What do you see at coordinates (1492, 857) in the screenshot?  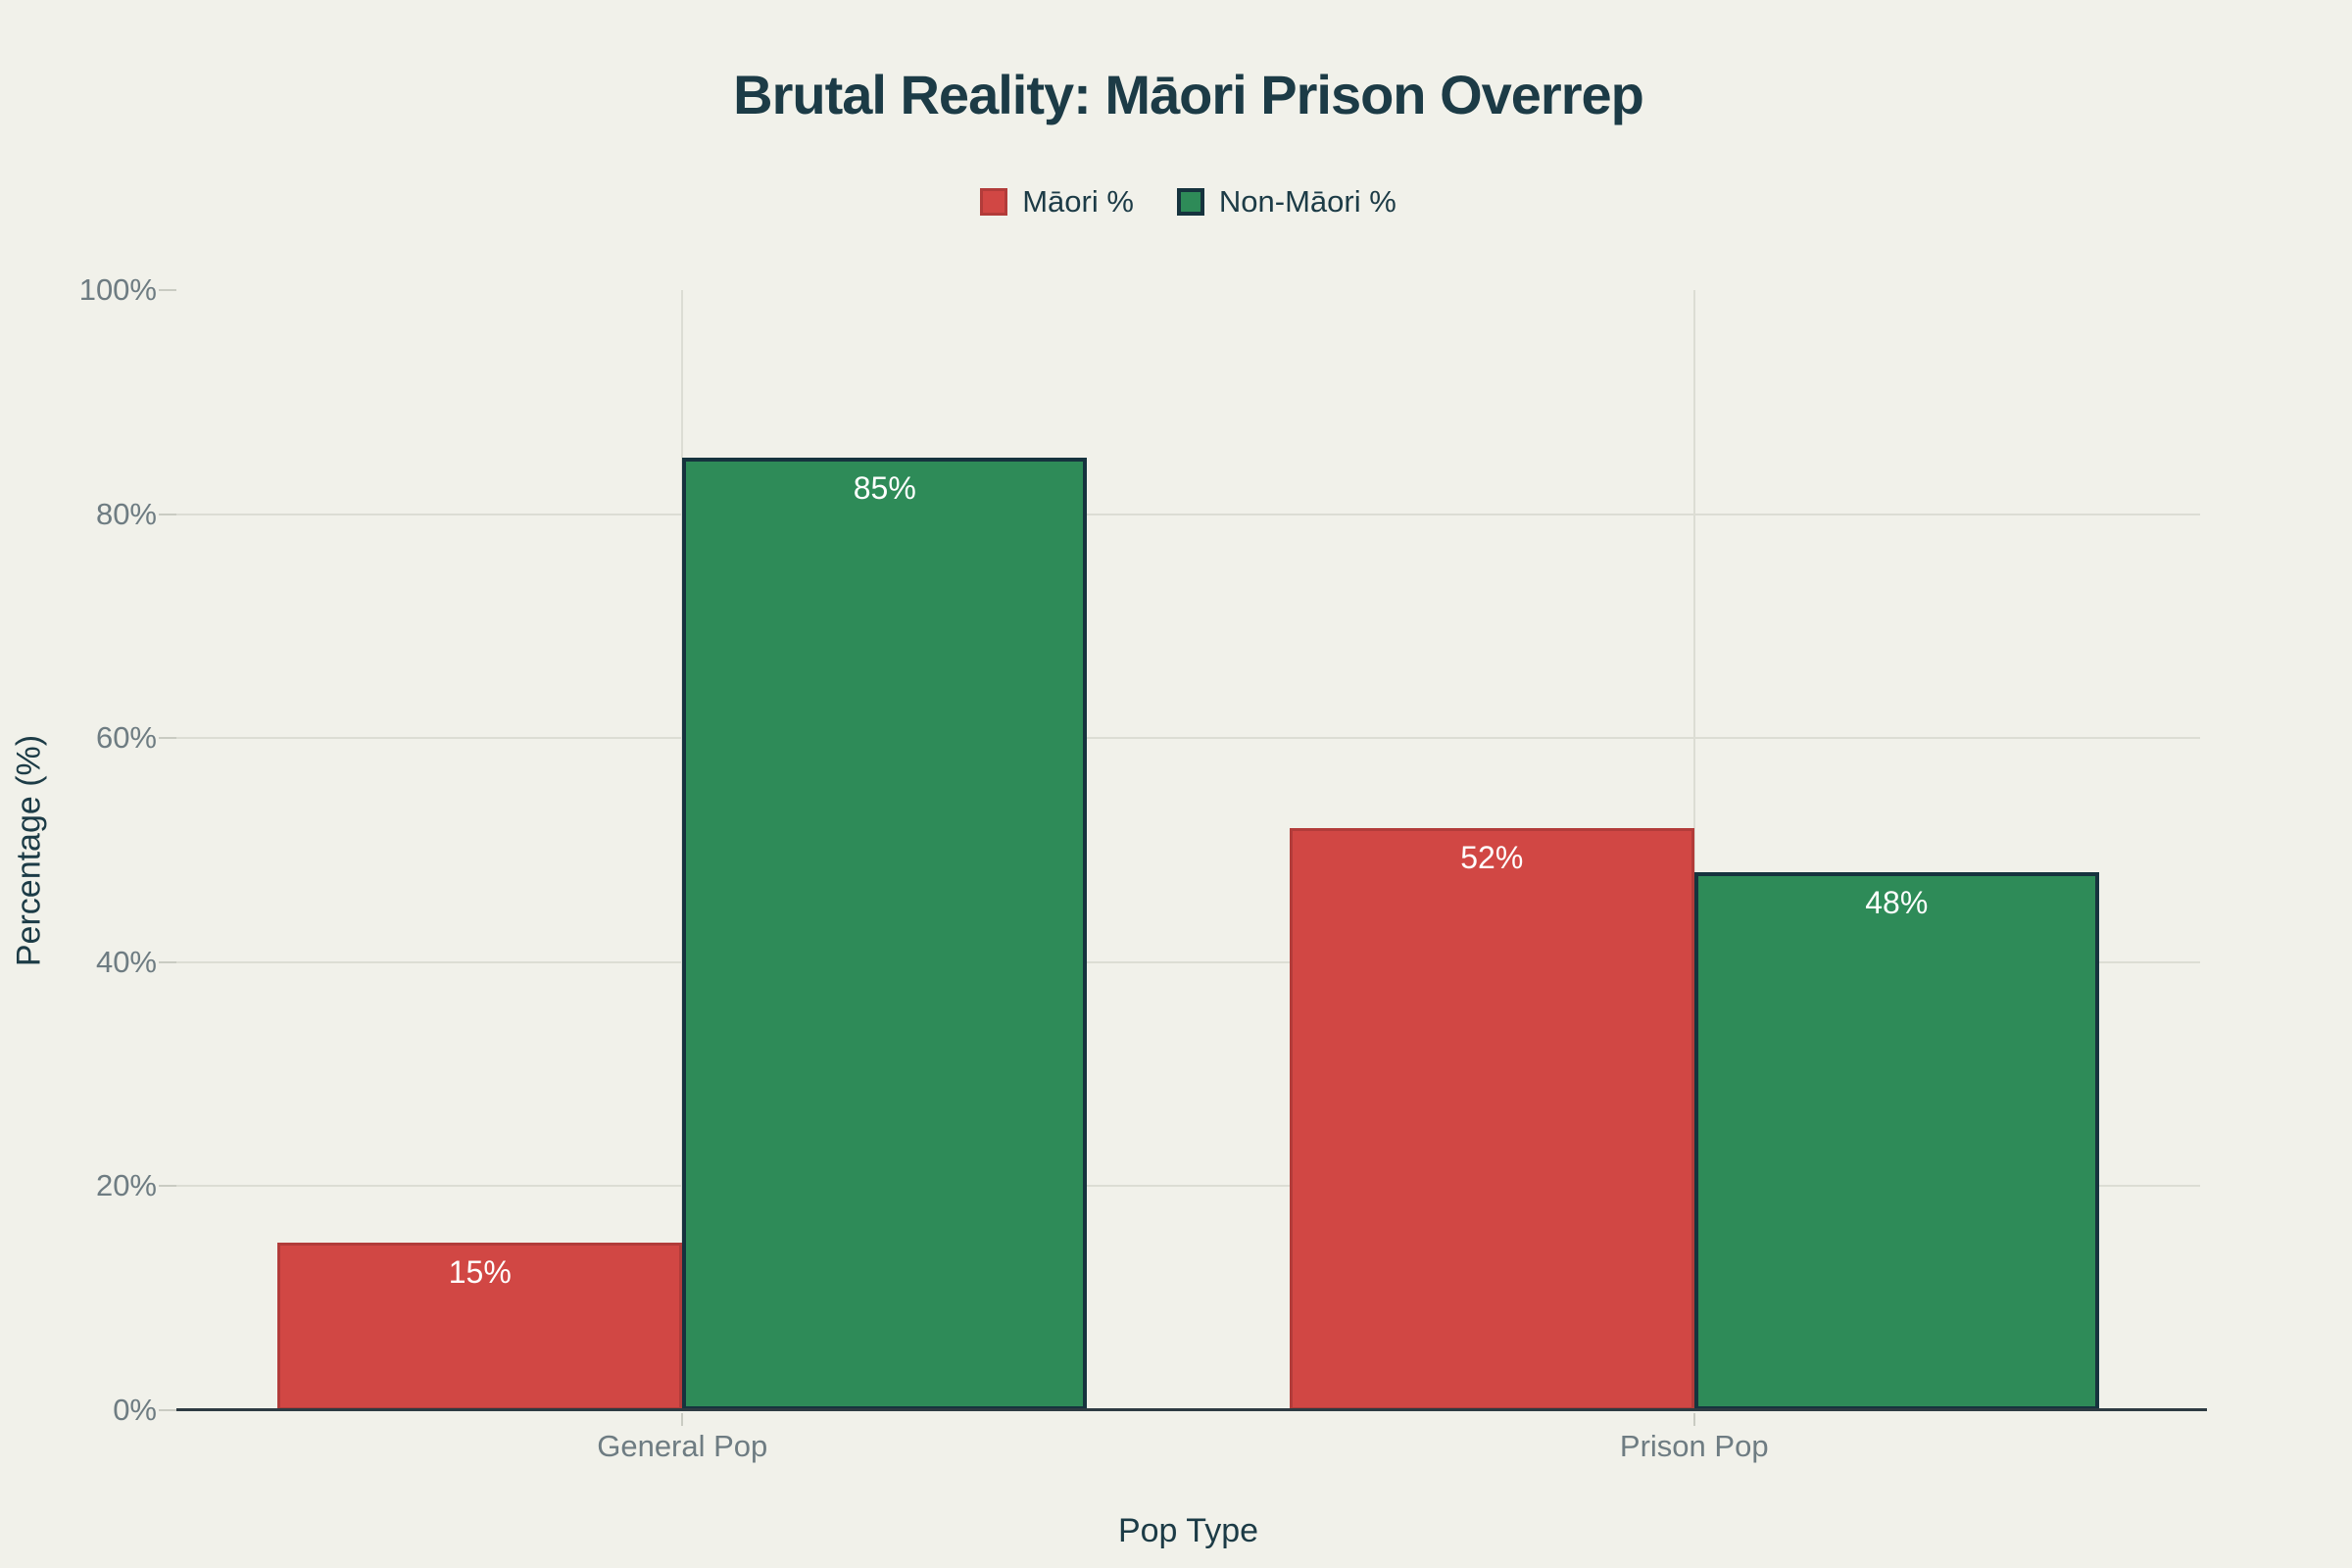 I see `bar-value-label: 52%` at bounding box center [1492, 857].